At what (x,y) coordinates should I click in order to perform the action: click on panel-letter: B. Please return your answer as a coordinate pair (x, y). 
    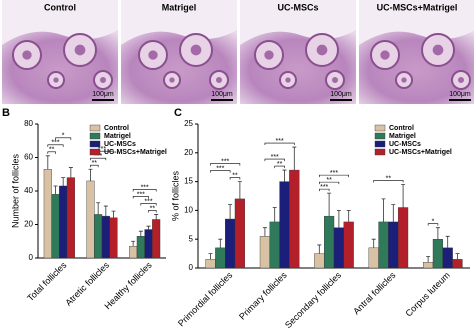
    Looking at the image, I should click on (6, 113).